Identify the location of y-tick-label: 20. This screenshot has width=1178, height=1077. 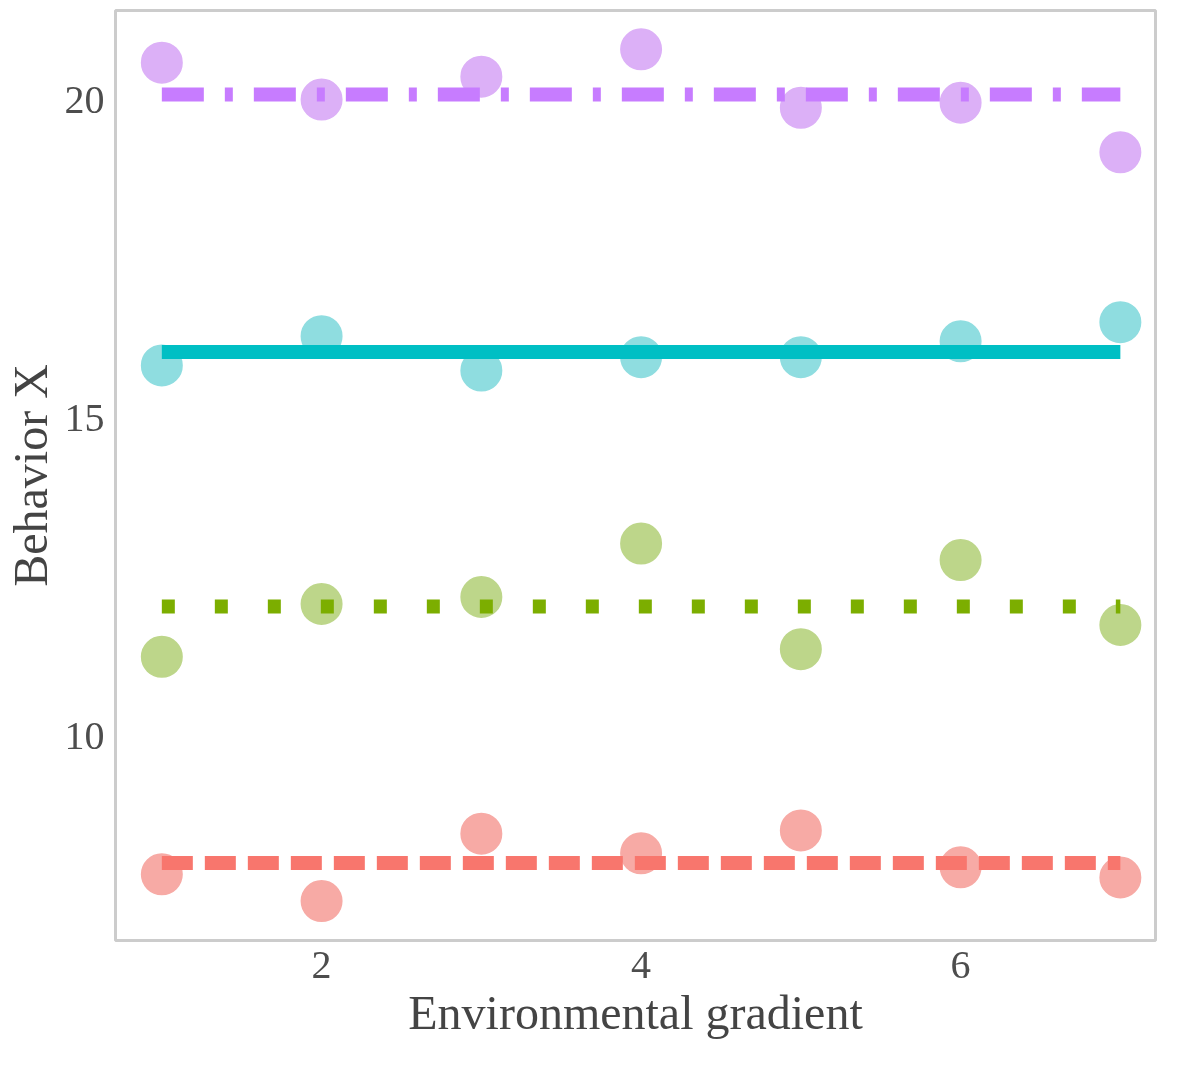
(84, 99).